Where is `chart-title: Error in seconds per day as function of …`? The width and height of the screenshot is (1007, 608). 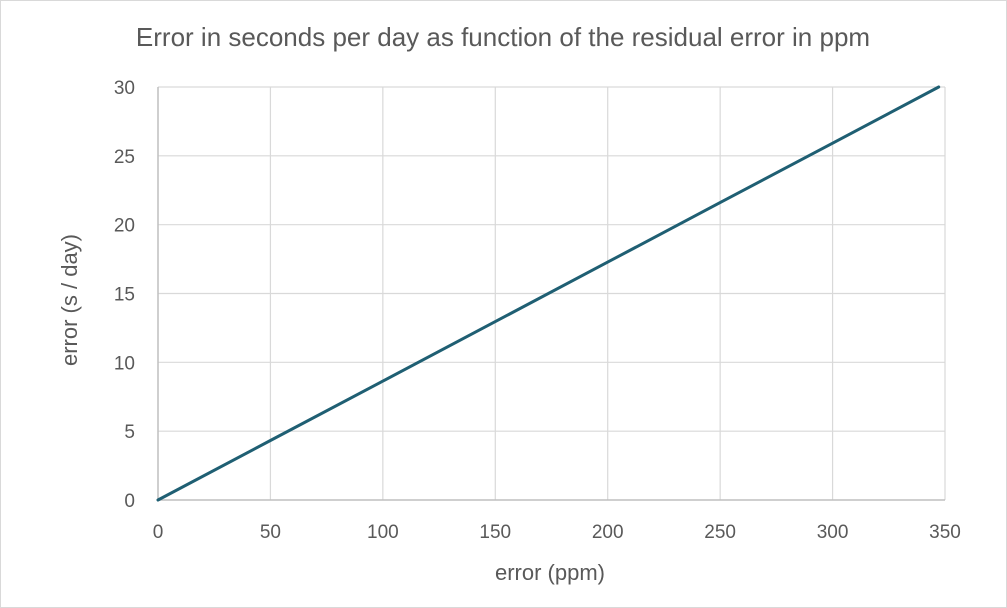
chart-title: Error in seconds per day as function of … is located at coordinates (503, 37).